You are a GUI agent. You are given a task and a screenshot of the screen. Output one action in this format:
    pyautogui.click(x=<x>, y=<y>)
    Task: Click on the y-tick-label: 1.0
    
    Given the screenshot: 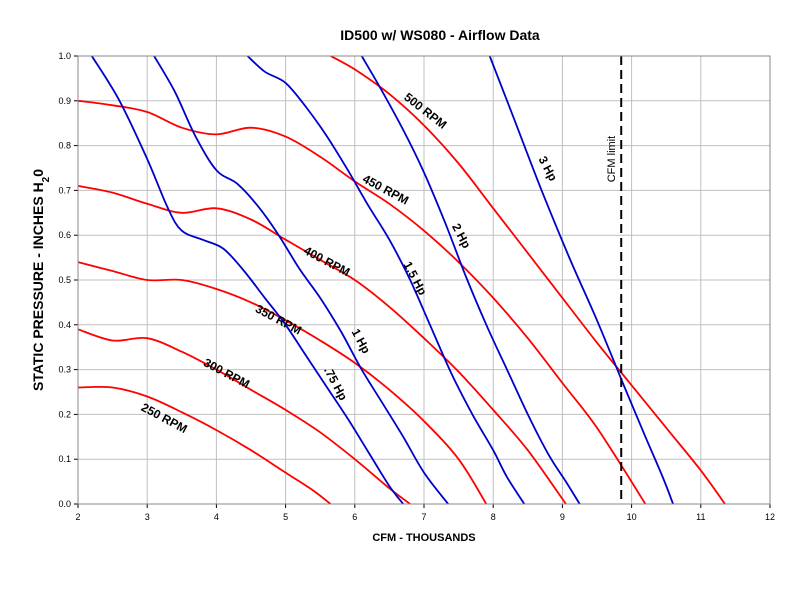 What is the action you would take?
    pyautogui.click(x=64, y=56)
    